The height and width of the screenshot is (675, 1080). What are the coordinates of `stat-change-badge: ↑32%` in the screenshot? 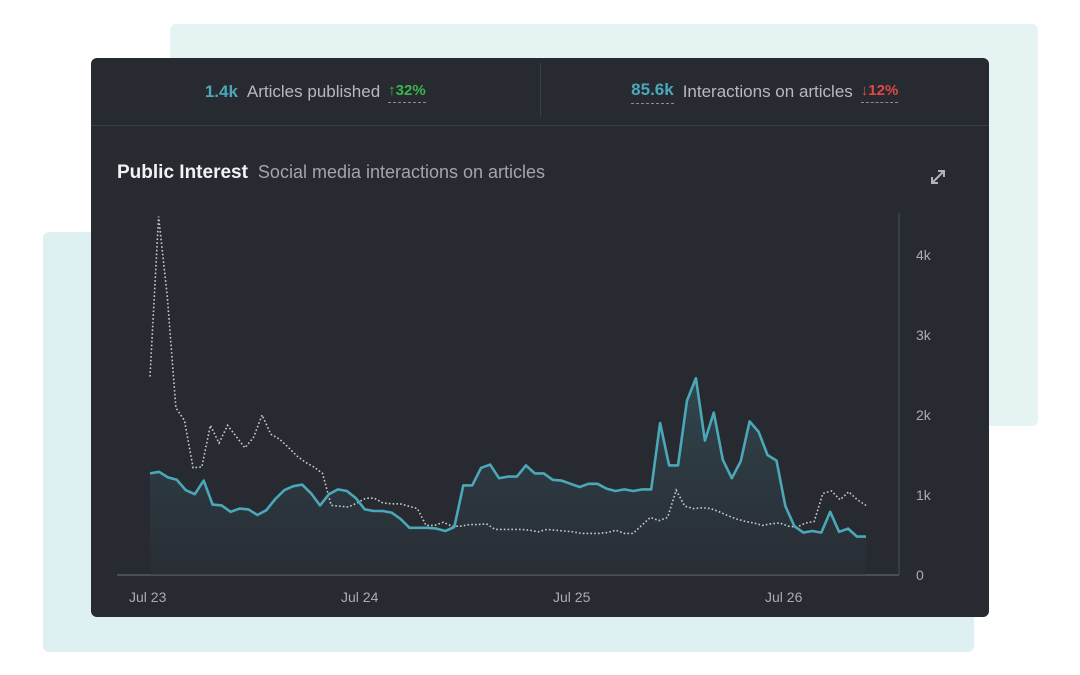 It's located at (407, 92).